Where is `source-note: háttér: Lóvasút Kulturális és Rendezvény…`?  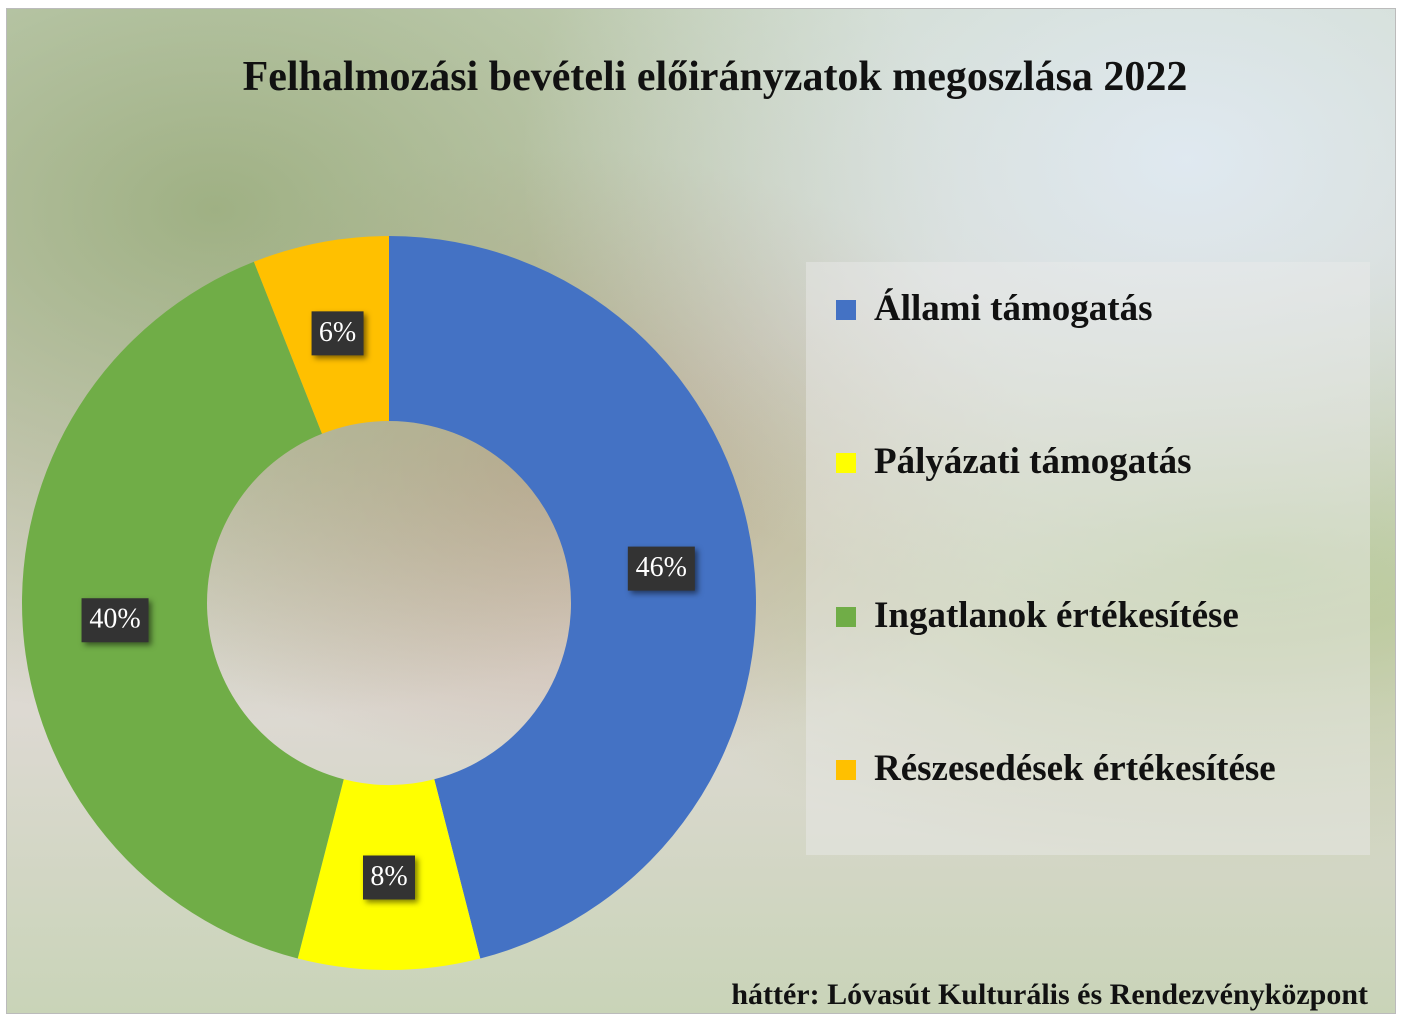
source-note: háttér: Lóvasút Kulturális és Rendezvény… is located at coordinates (1049, 994).